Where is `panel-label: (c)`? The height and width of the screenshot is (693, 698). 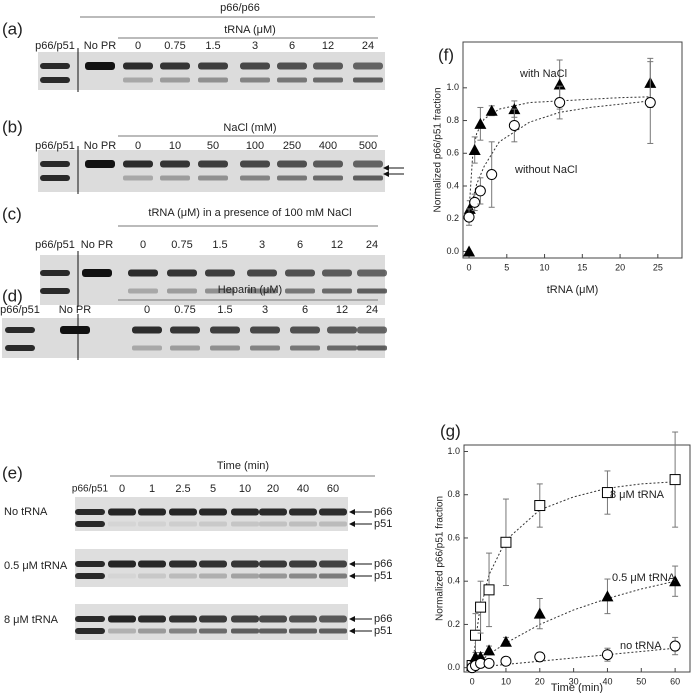
panel-label: (c) is located at coordinates (12, 213).